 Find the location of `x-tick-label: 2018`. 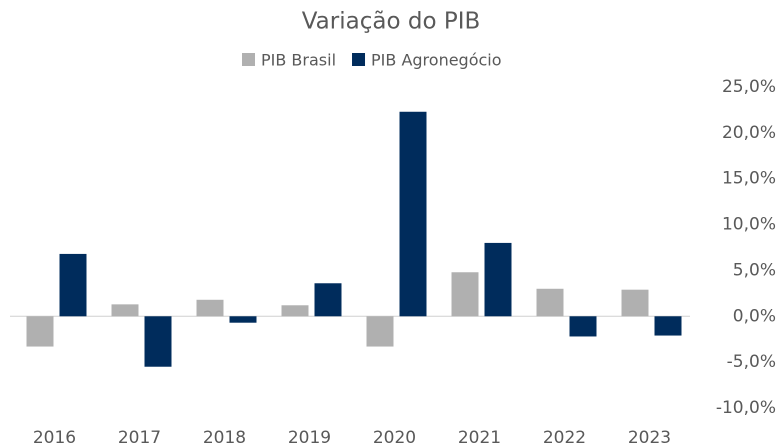

x-tick-label: 2018 is located at coordinates (224, 438).